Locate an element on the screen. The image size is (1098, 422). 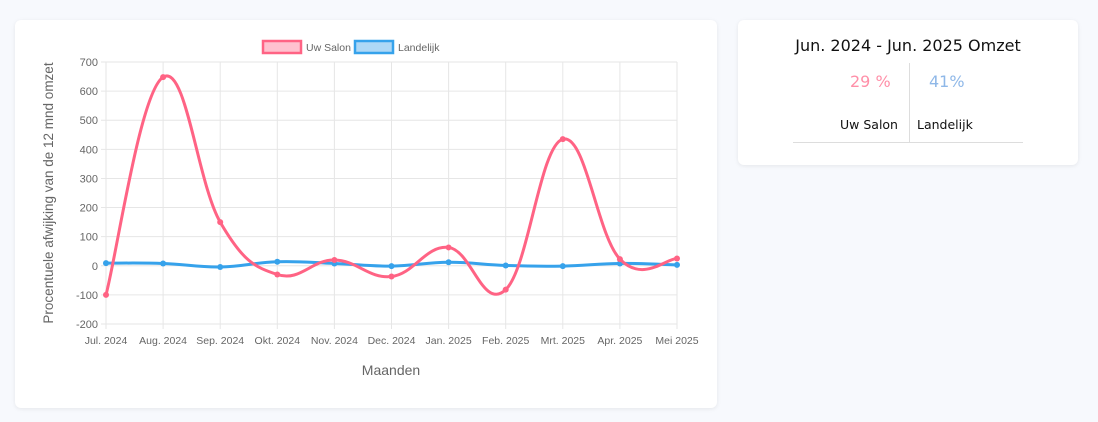
x-tick-label: Sep. 2024 is located at coordinates (220, 341).